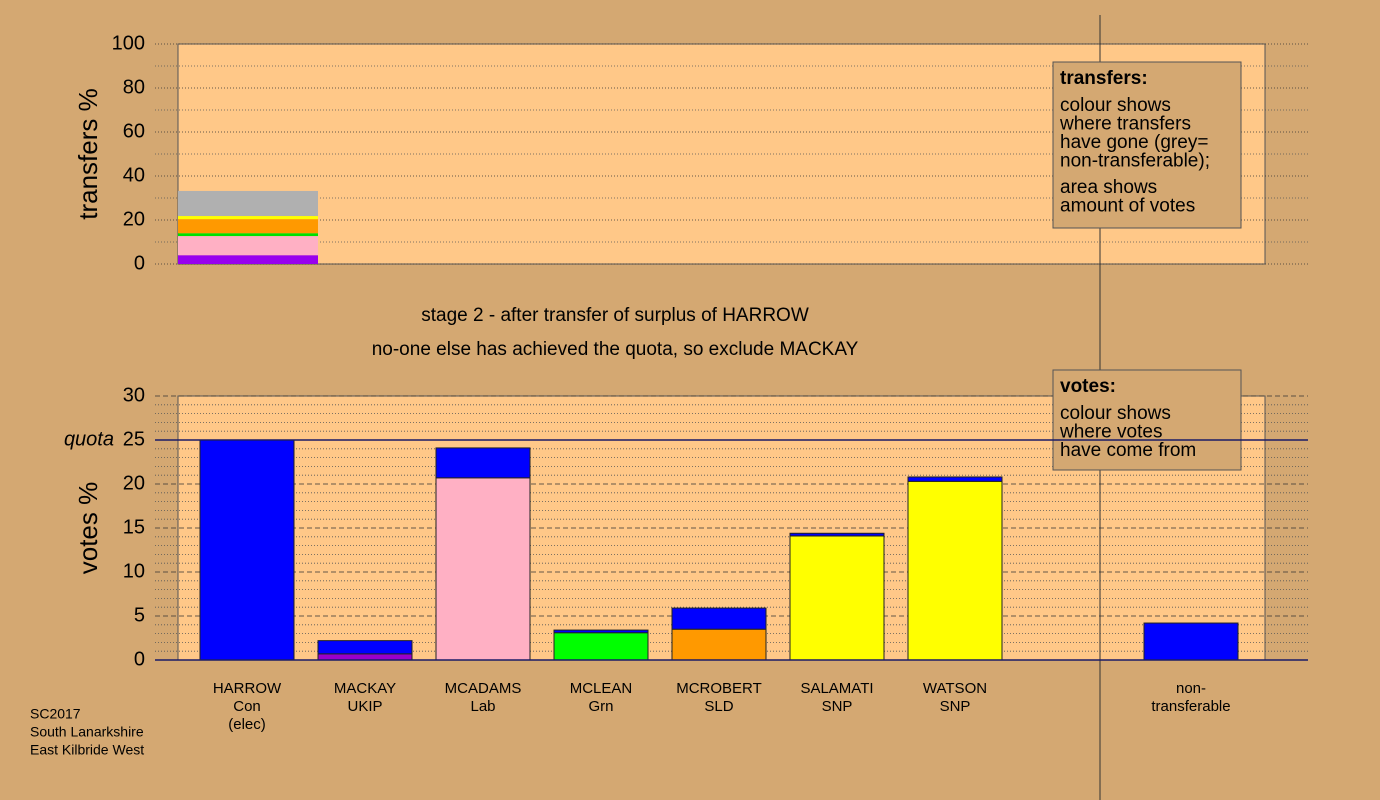 Image resolution: width=1380 pixels, height=800 pixels. I want to click on legend-text: area shows, so click(1108, 187).